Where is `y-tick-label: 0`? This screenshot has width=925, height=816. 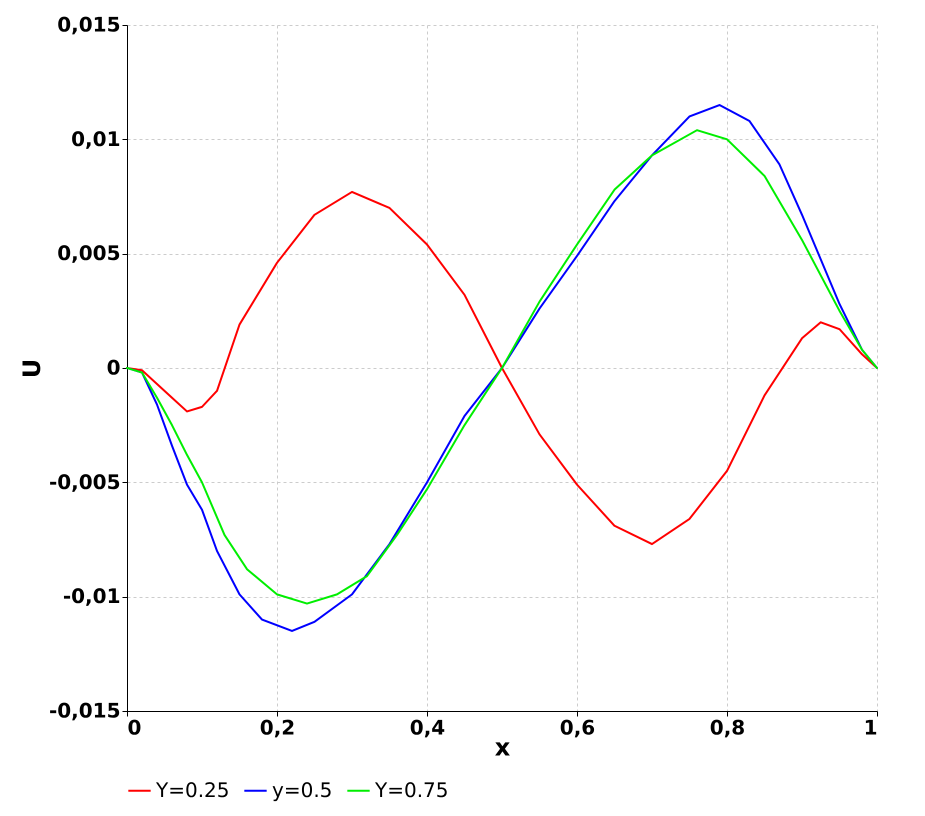 y-tick-label: 0 is located at coordinates (113, 368).